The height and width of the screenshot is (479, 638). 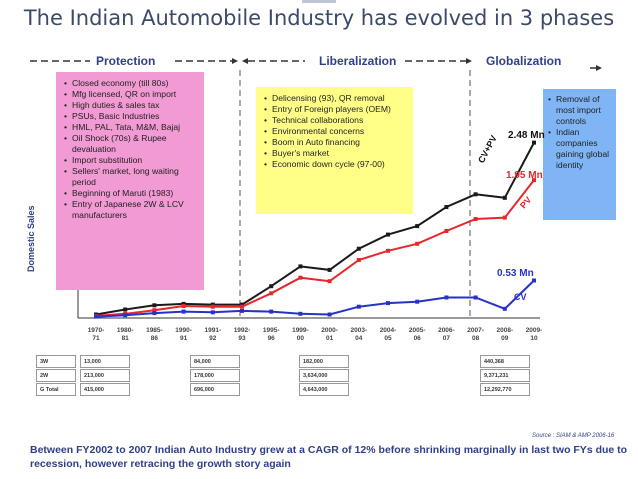 I want to click on protection-point: Sellers' market, long waiting period, so click(x=132, y=177).